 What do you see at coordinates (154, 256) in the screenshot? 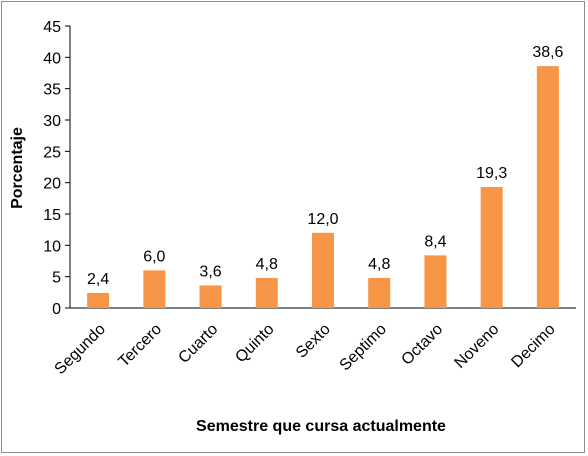
I see `data-label: 6,0` at bounding box center [154, 256].